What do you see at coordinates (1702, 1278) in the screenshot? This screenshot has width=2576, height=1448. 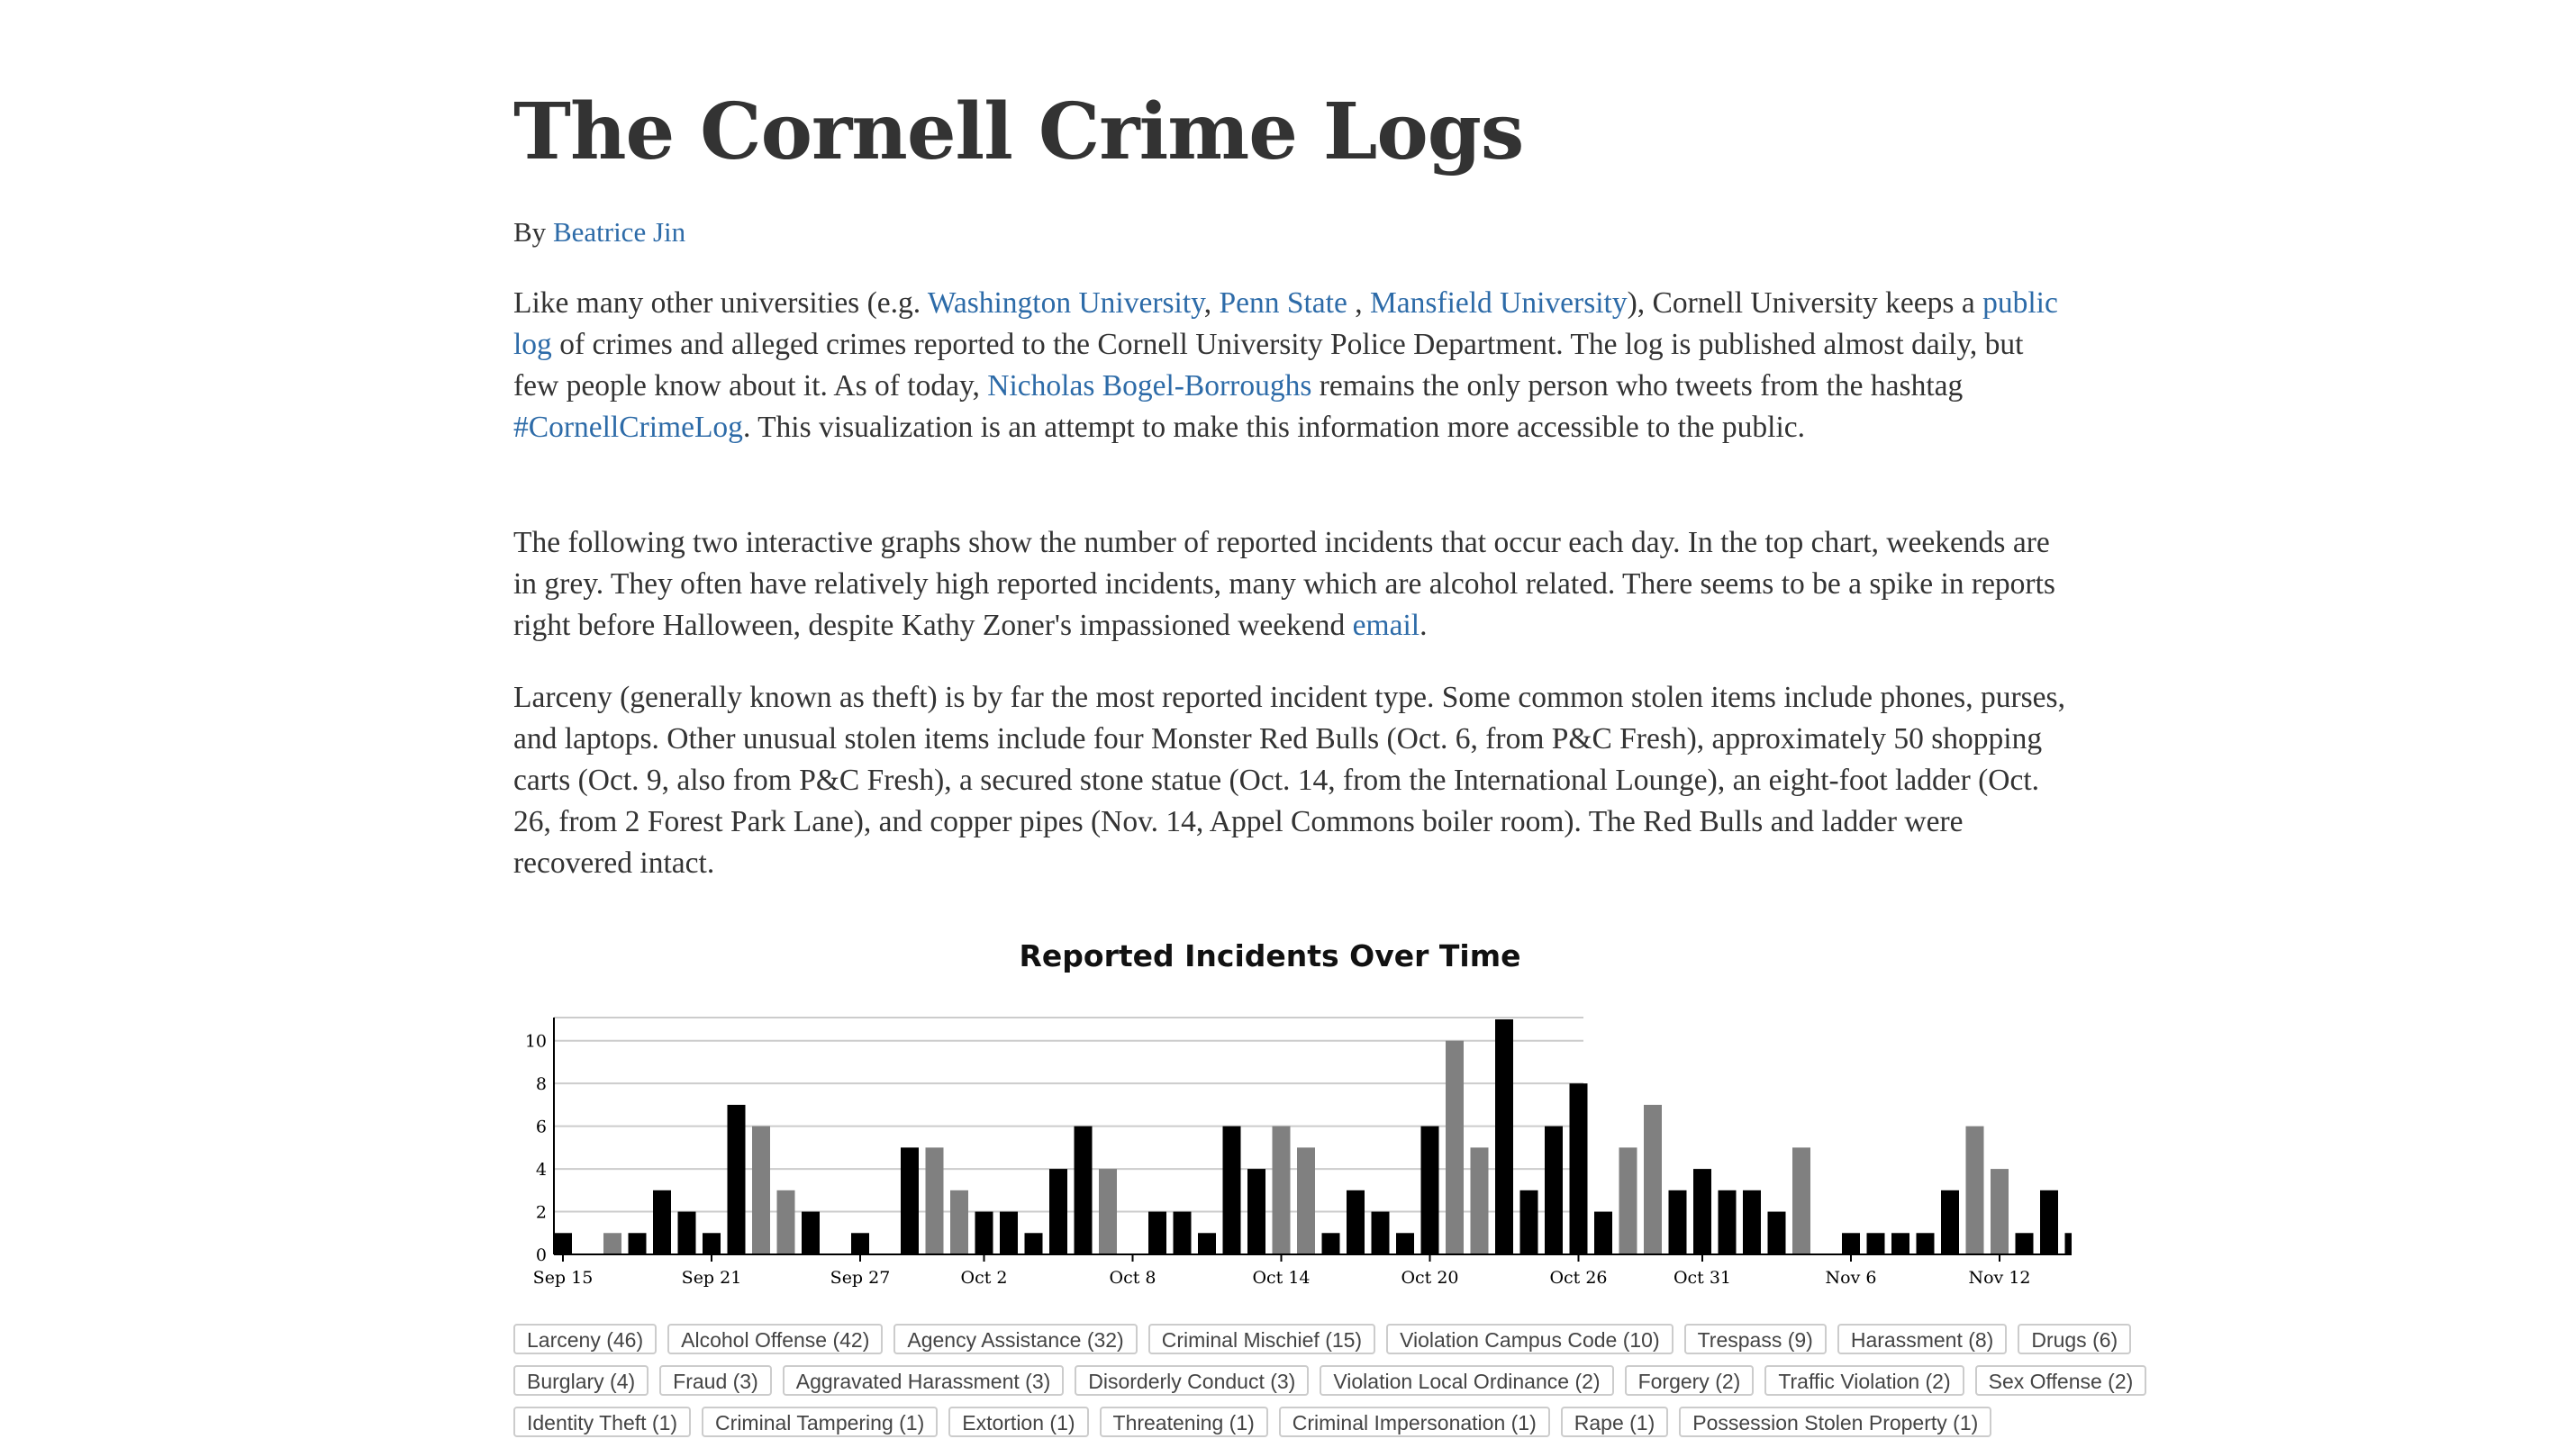 I see `x-tick-label: Oct 31` at bounding box center [1702, 1278].